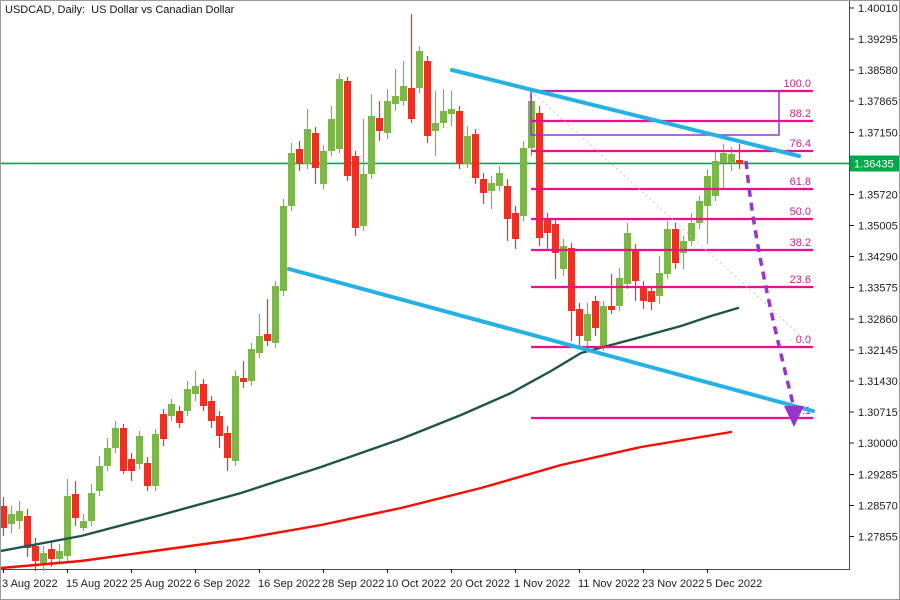 This screenshot has width=900, height=600. Describe the element at coordinates (797, 84) in the screenshot. I see `fib-level-label: 100.0` at that location.